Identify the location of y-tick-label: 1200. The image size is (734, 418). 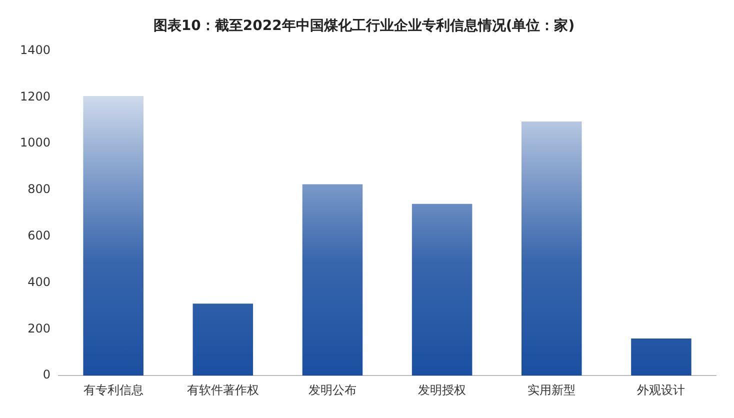
(35, 96).